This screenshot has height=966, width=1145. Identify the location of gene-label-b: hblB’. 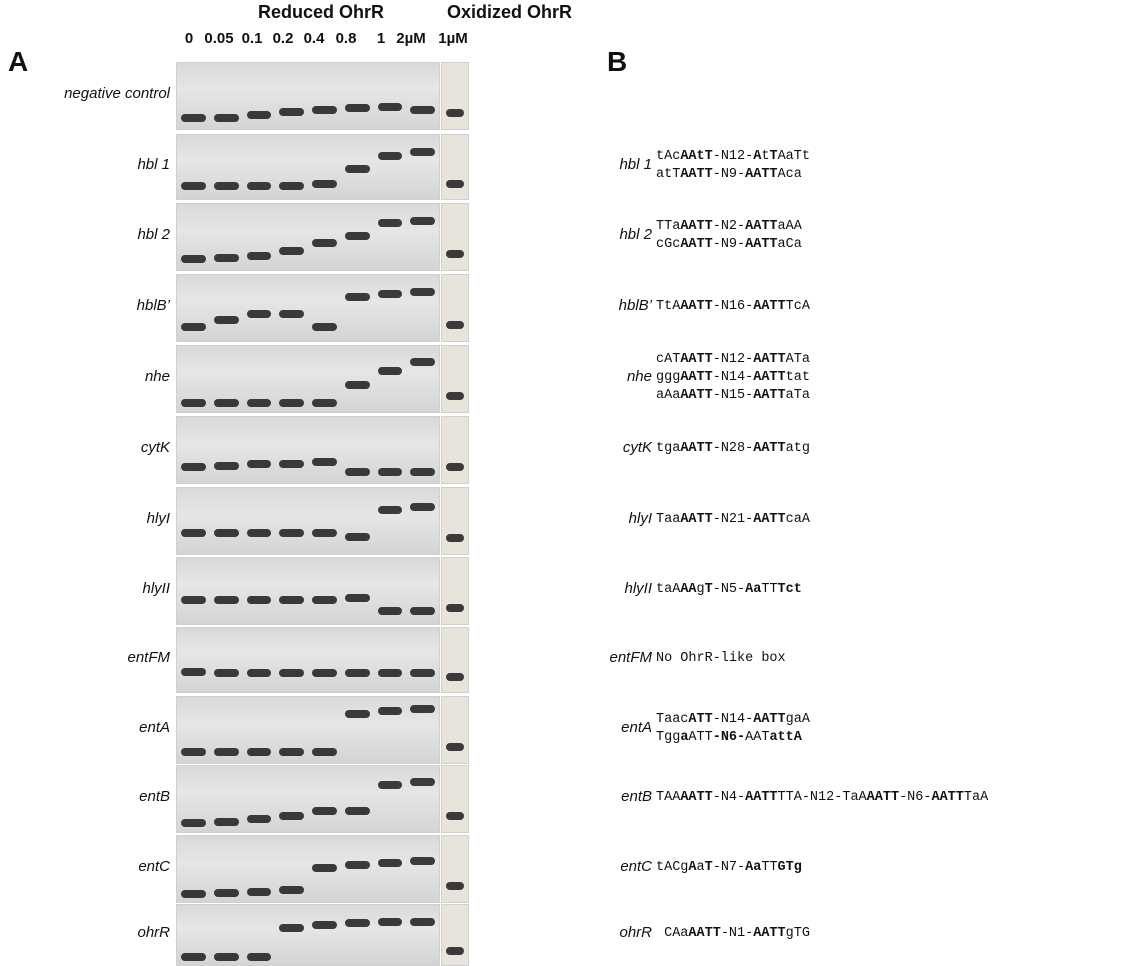
(635, 305).